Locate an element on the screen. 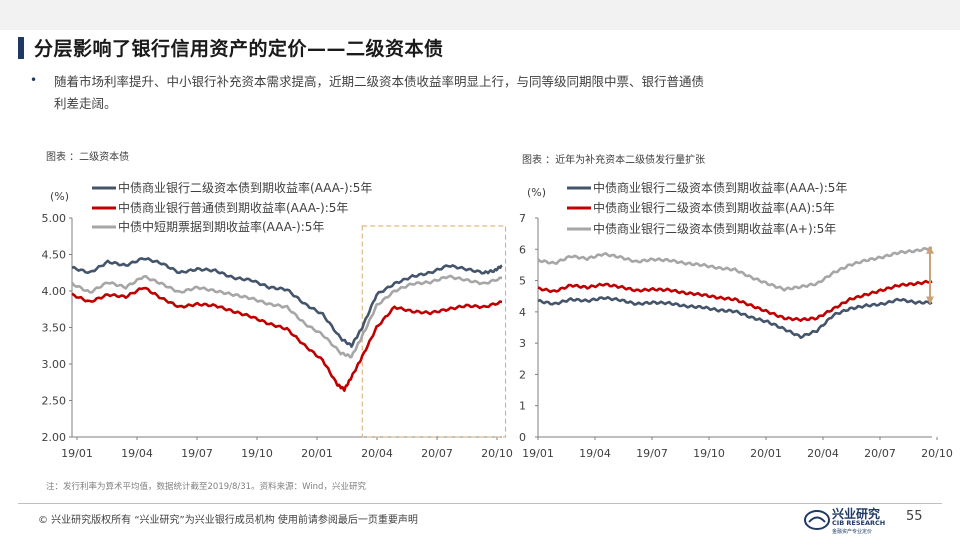  y-tick-label: 4.00 is located at coordinates (54, 291).